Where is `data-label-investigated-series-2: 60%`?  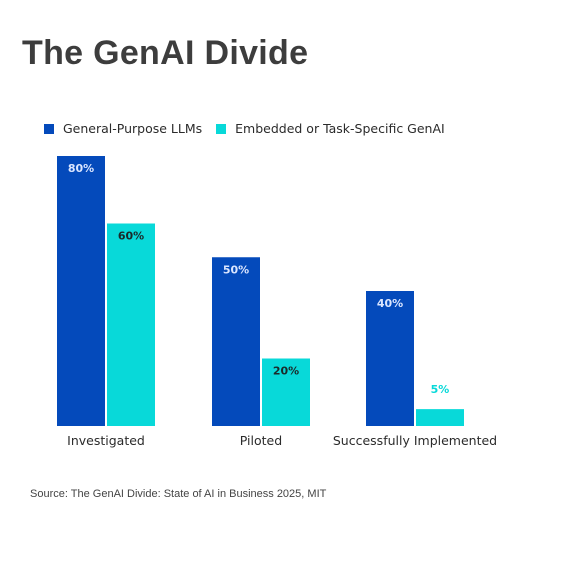 data-label-investigated-series-2: 60% is located at coordinates (131, 236).